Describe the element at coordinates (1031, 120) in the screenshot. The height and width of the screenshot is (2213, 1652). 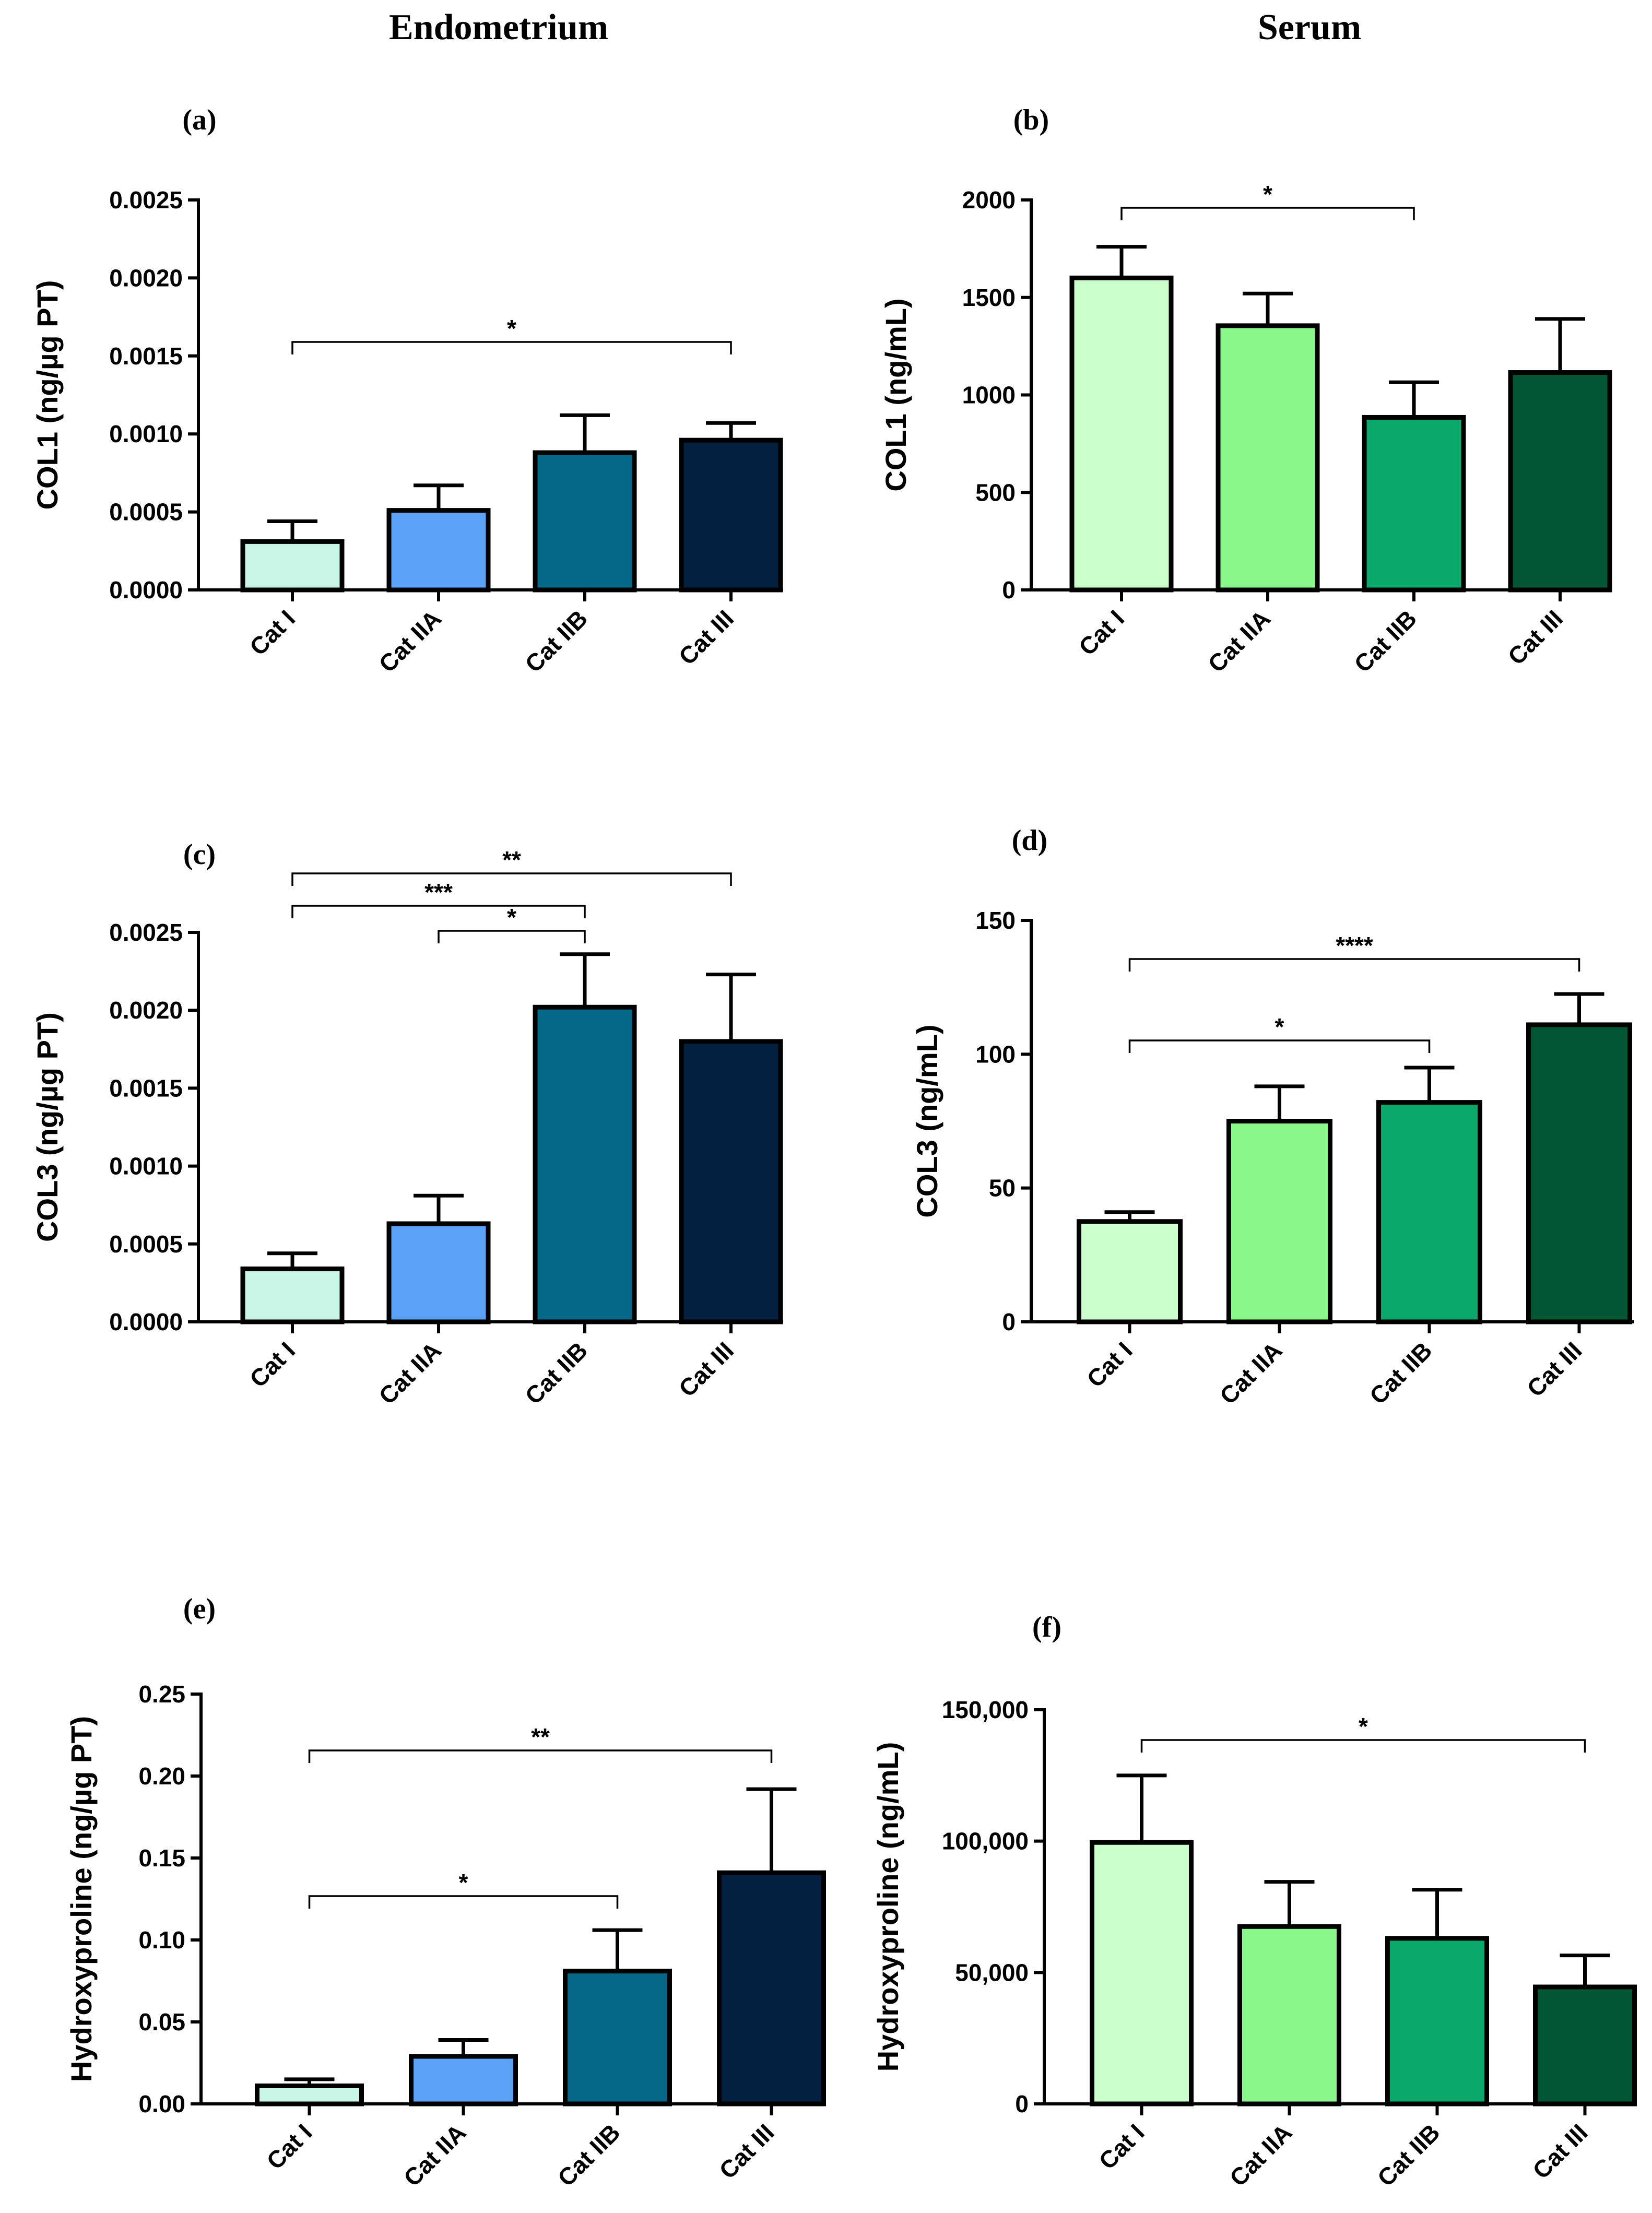
I see `panel-letter: (b)` at that location.